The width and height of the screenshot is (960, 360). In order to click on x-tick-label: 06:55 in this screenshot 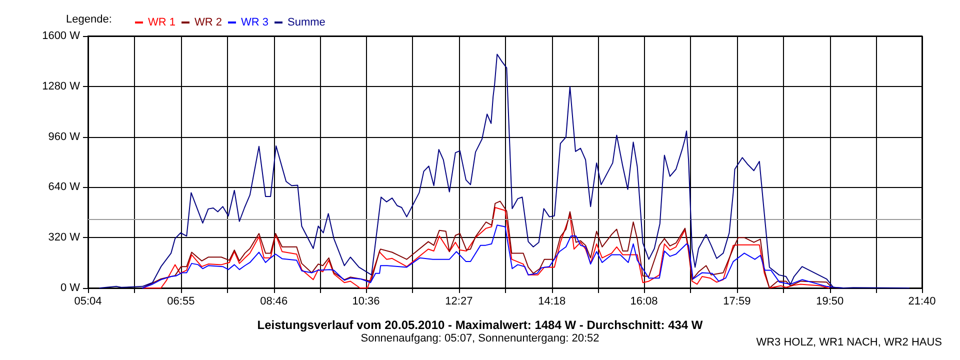, I will do `click(181, 302)`.